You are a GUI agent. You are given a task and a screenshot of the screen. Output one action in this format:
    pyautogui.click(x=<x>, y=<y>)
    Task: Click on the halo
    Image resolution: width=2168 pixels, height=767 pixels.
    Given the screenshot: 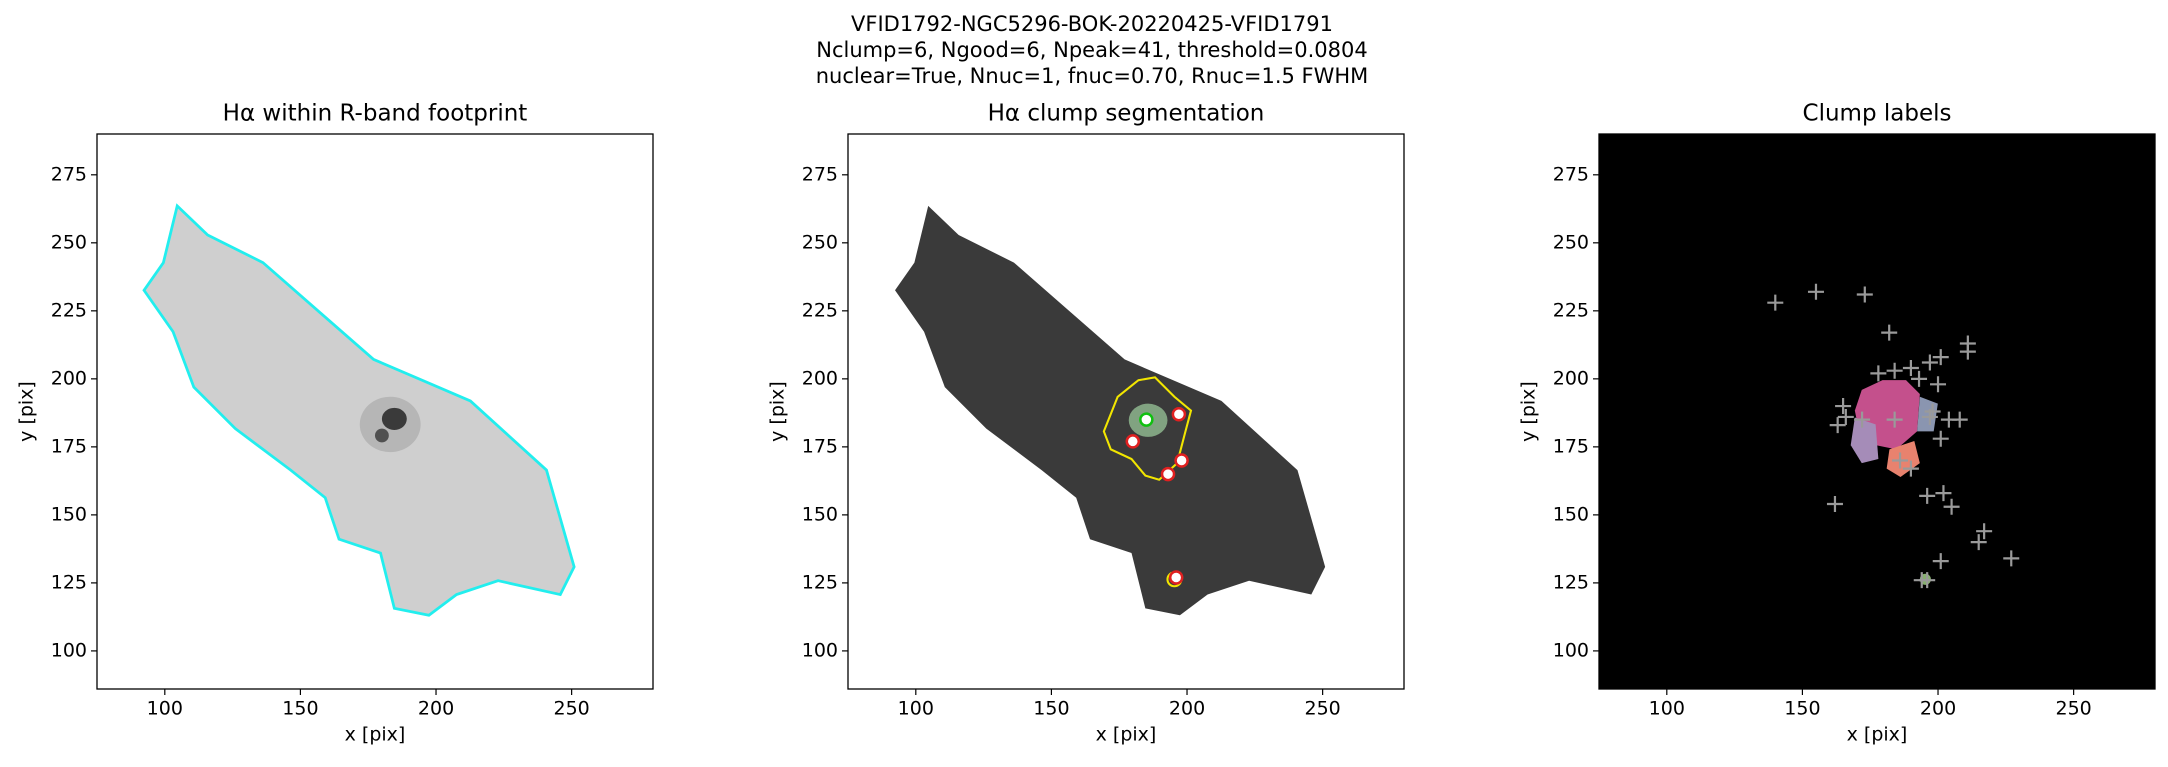 What is the action you would take?
    pyautogui.click(x=390, y=424)
    